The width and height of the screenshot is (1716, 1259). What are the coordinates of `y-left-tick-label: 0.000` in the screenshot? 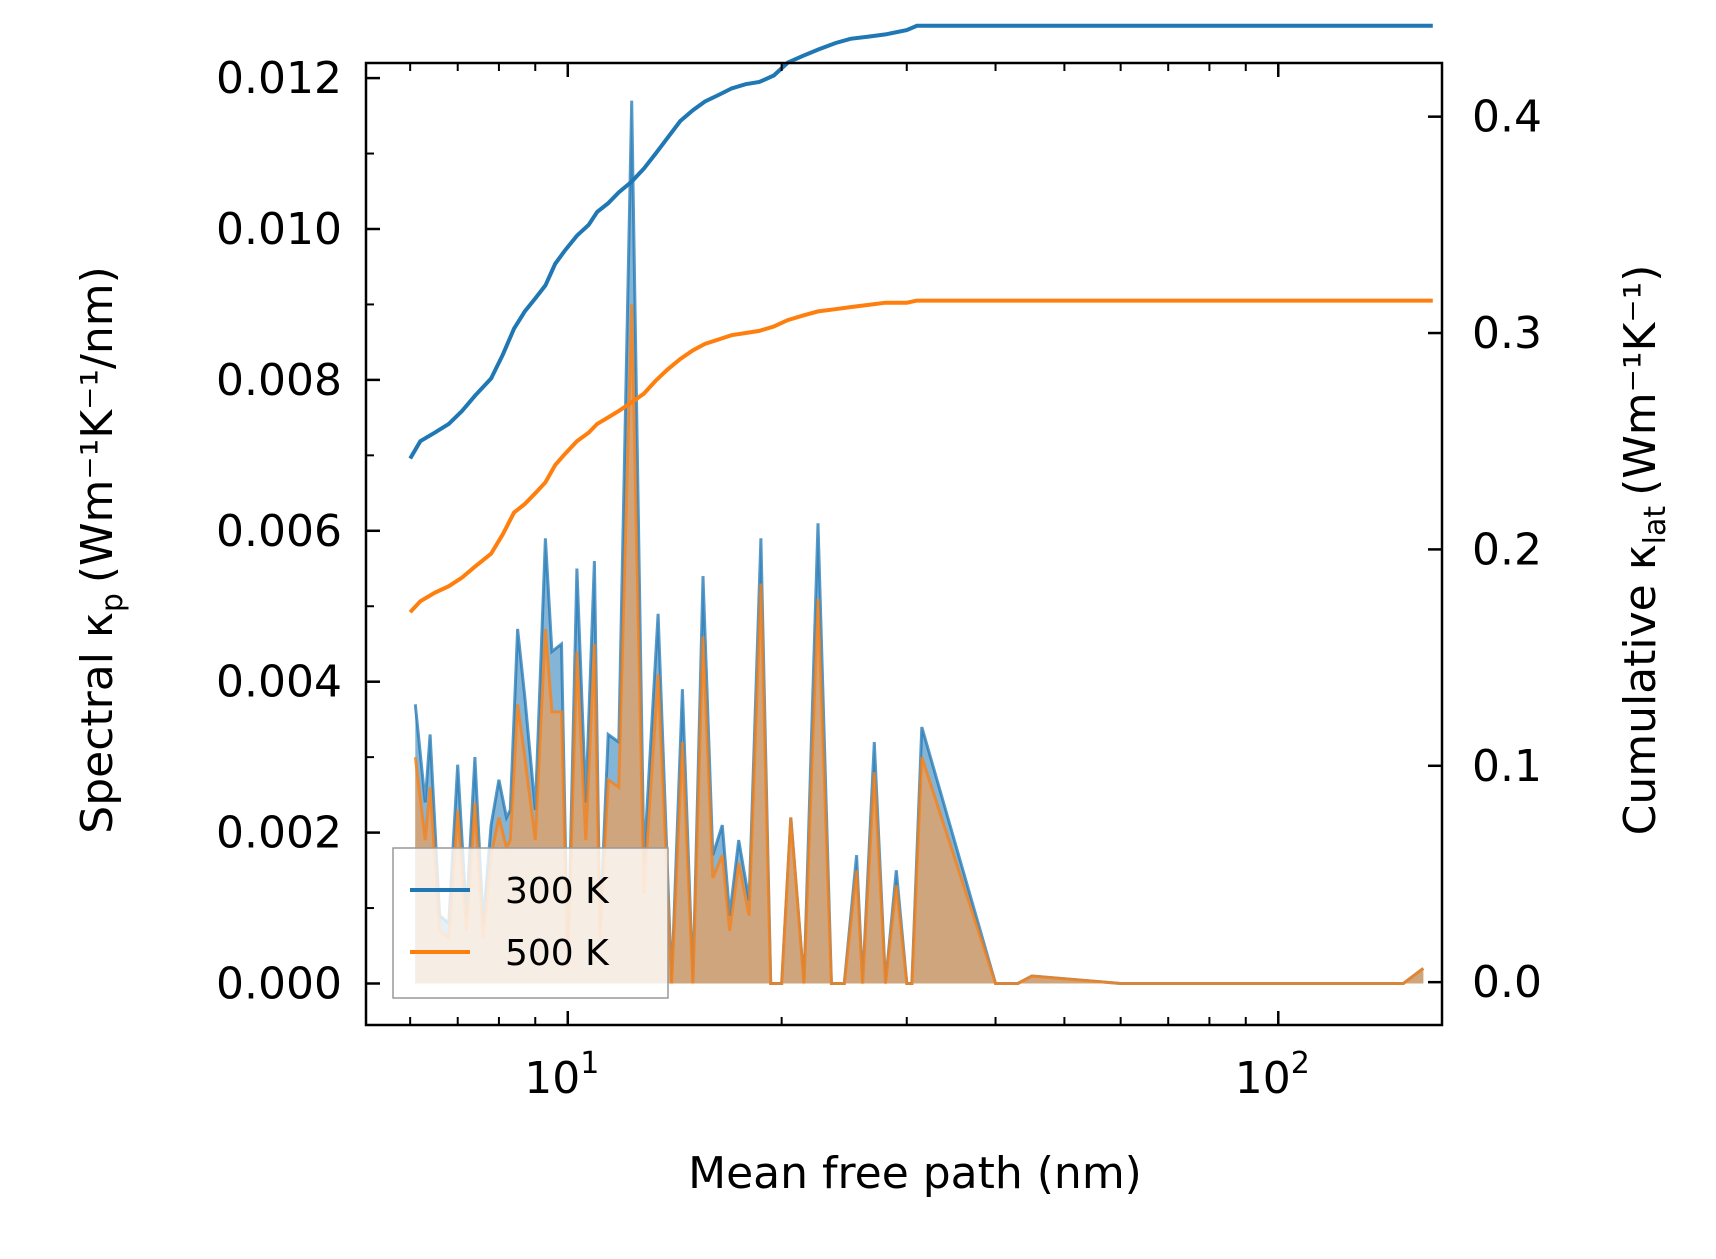 It's located at (279, 984).